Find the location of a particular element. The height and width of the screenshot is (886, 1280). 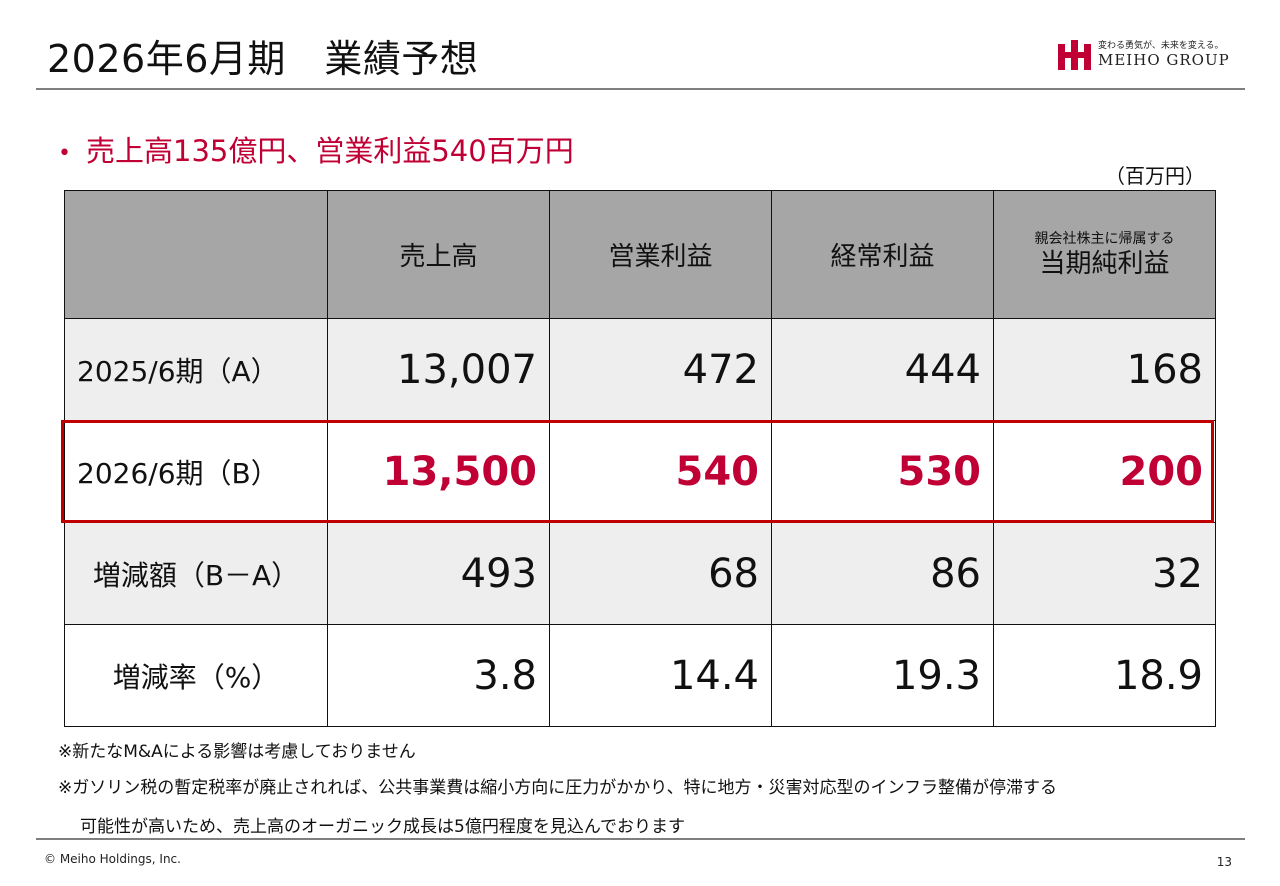

row-label: 増減率（%） is located at coordinates (196, 675).